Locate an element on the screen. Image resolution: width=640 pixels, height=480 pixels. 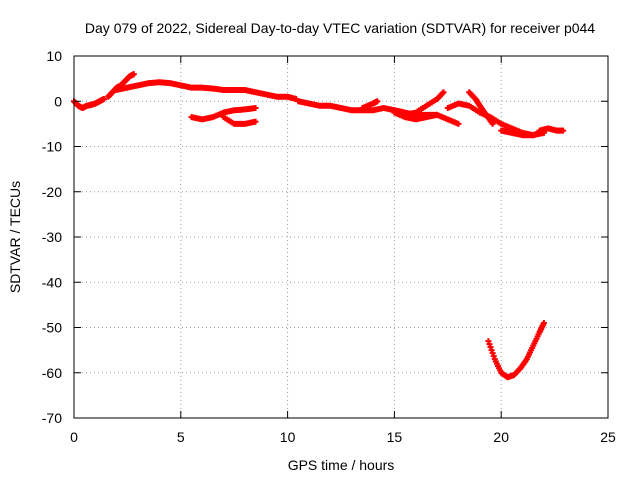
x-axis-label: GPS time / hours is located at coordinates (341, 465).